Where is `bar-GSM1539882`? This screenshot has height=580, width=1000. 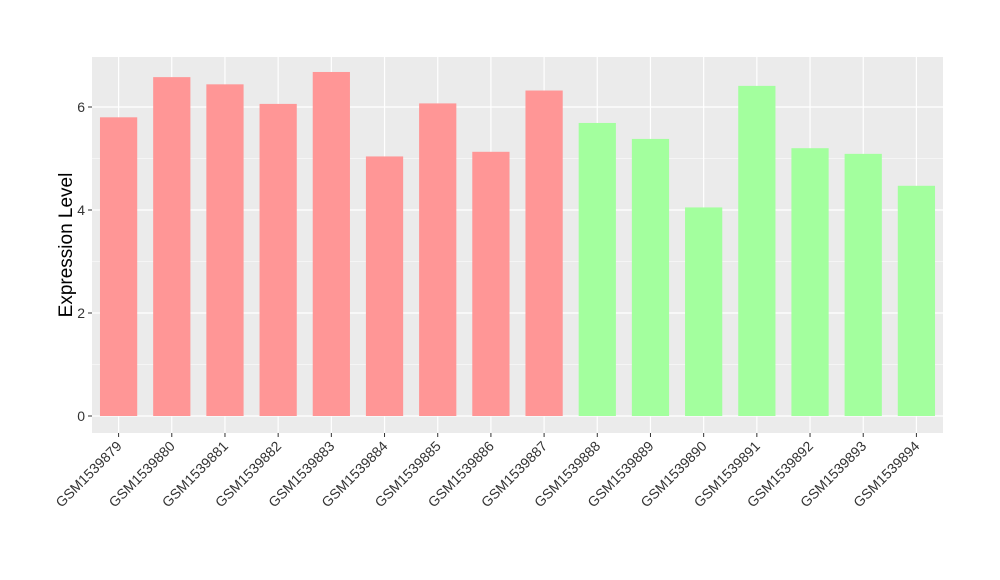 bar-GSM1539882 is located at coordinates (278, 259).